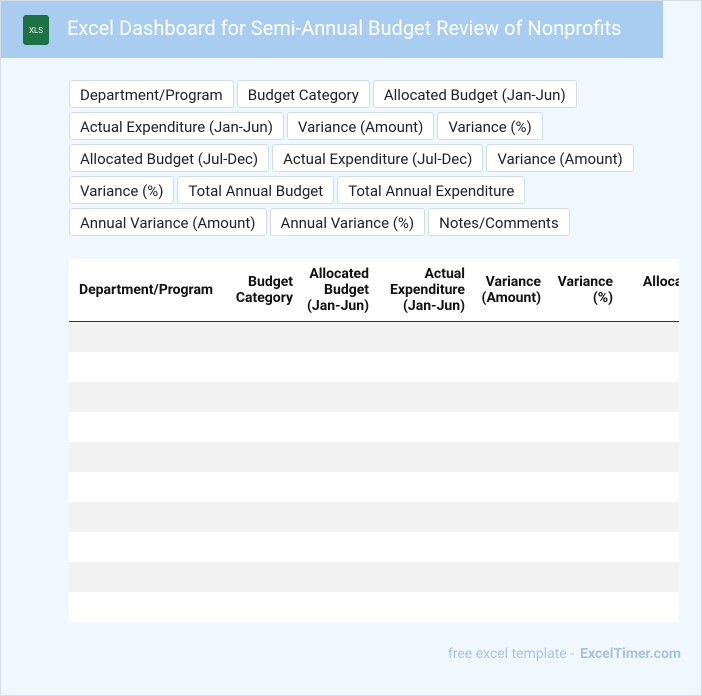 The width and height of the screenshot is (702, 696). Describe the element at coordinates (176, 126) in the screenshot. I see `tag-chip: Actual Expenditure (Jan-Jun)` at that location.